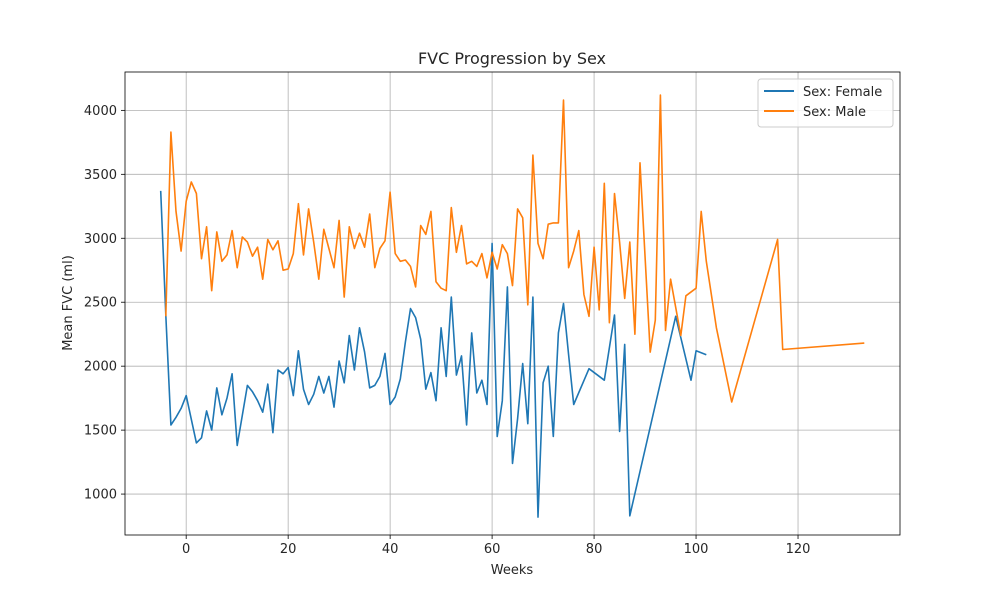  Describe the element at coordinates (100, 175) in the screenshot. I see `y-tick-label: 3500` at that location.